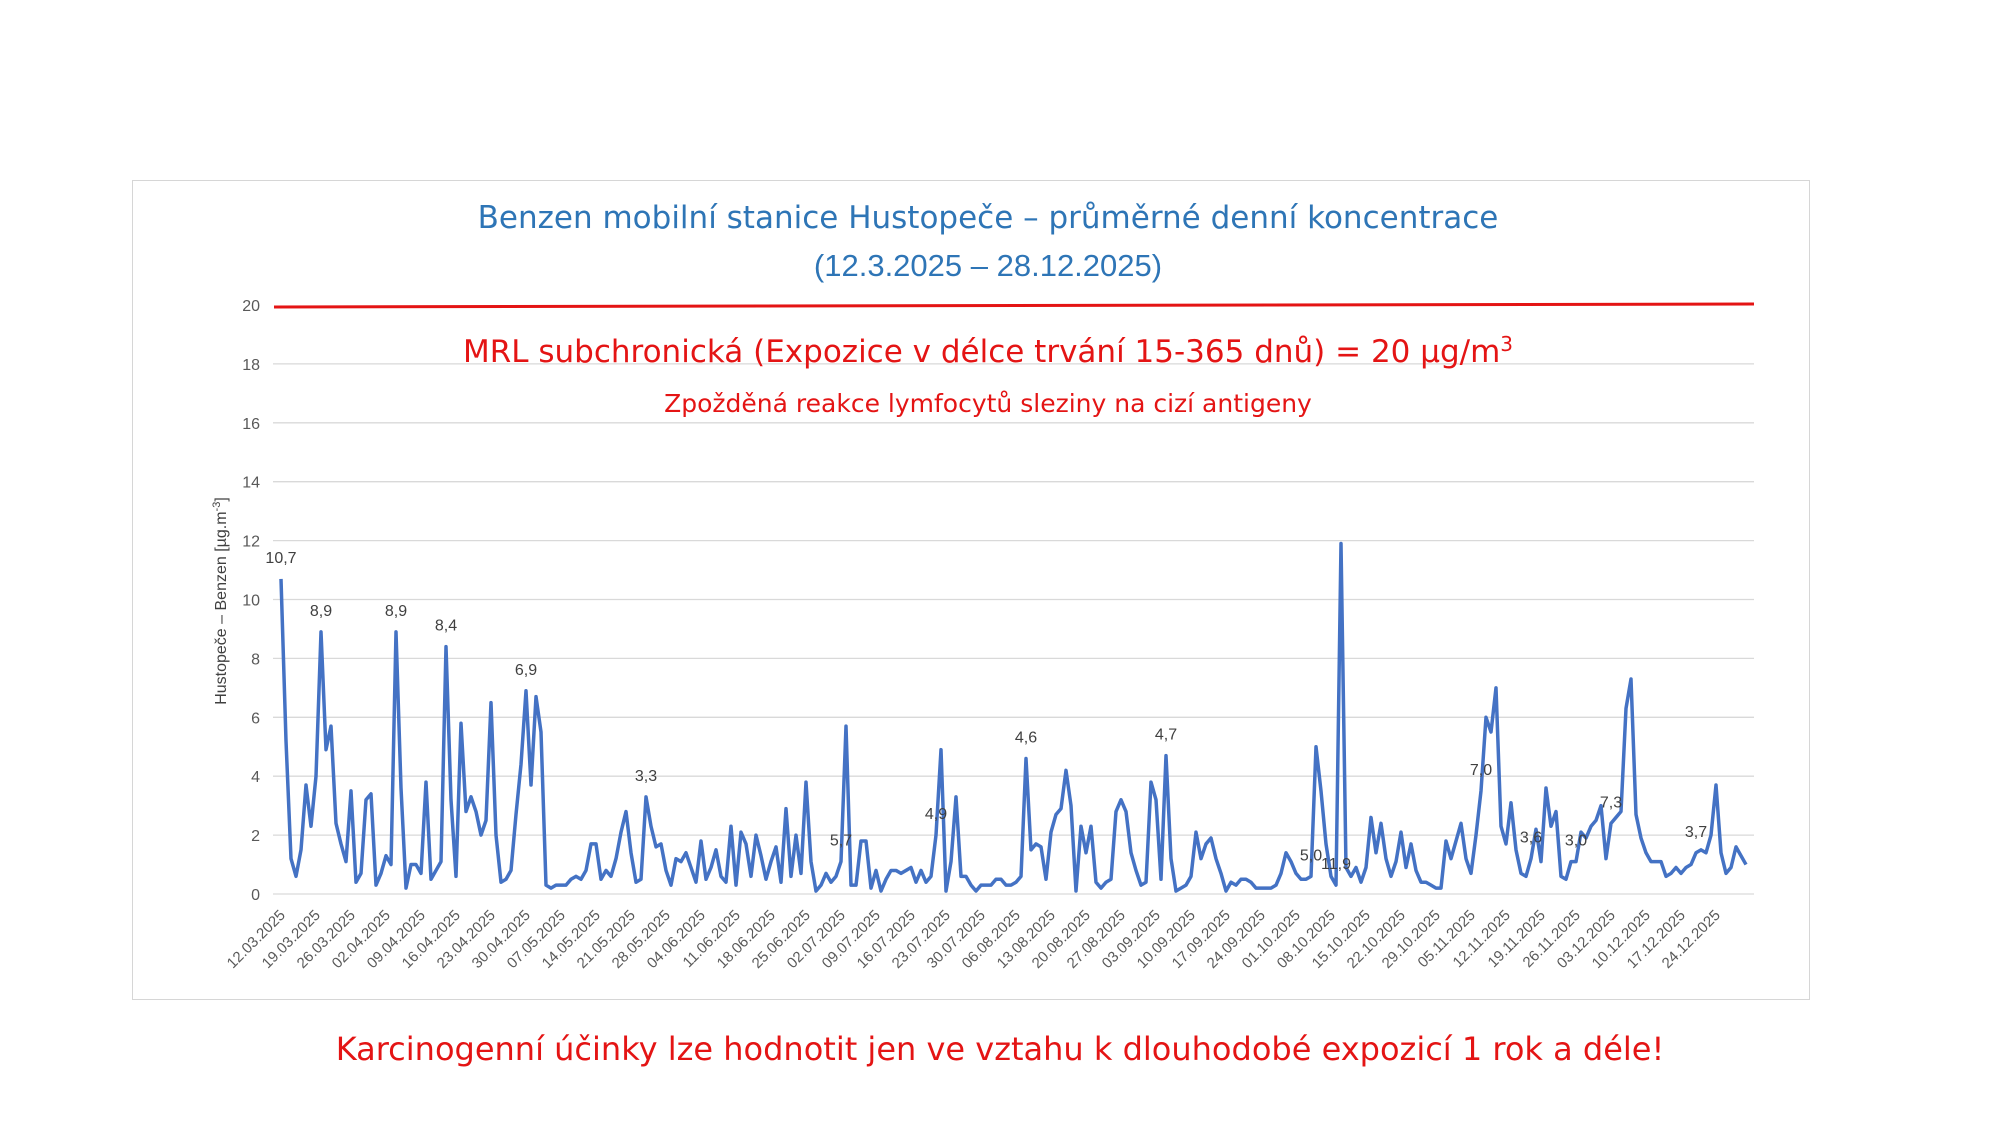 The image size is (2000, 1125). What do you see at coordinates (841, 841) in the screenshot?
I see `data-label: 5,7` at bounding box center [841, 841].